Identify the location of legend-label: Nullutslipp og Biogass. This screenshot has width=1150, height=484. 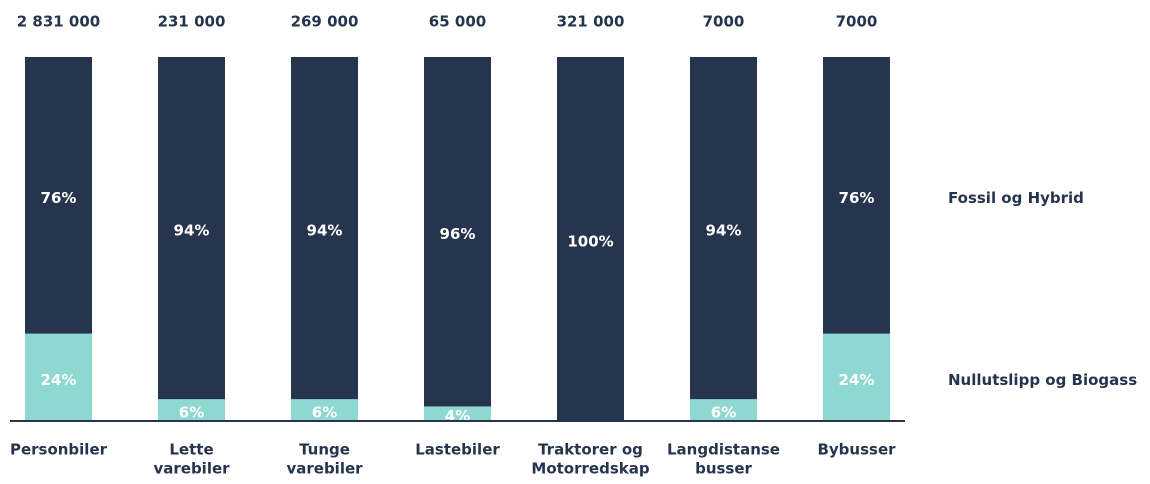
(1042, 380).